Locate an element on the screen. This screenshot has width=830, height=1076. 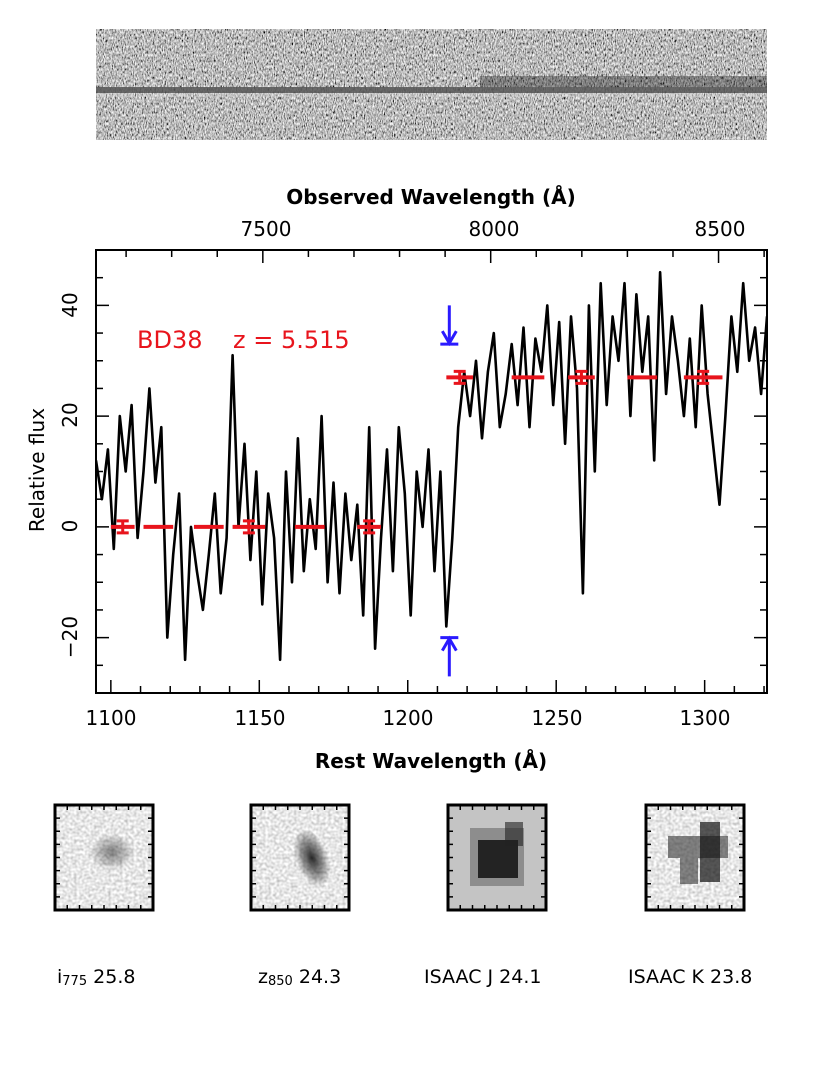
break-arrow-down is located at coordinates (449, 326).